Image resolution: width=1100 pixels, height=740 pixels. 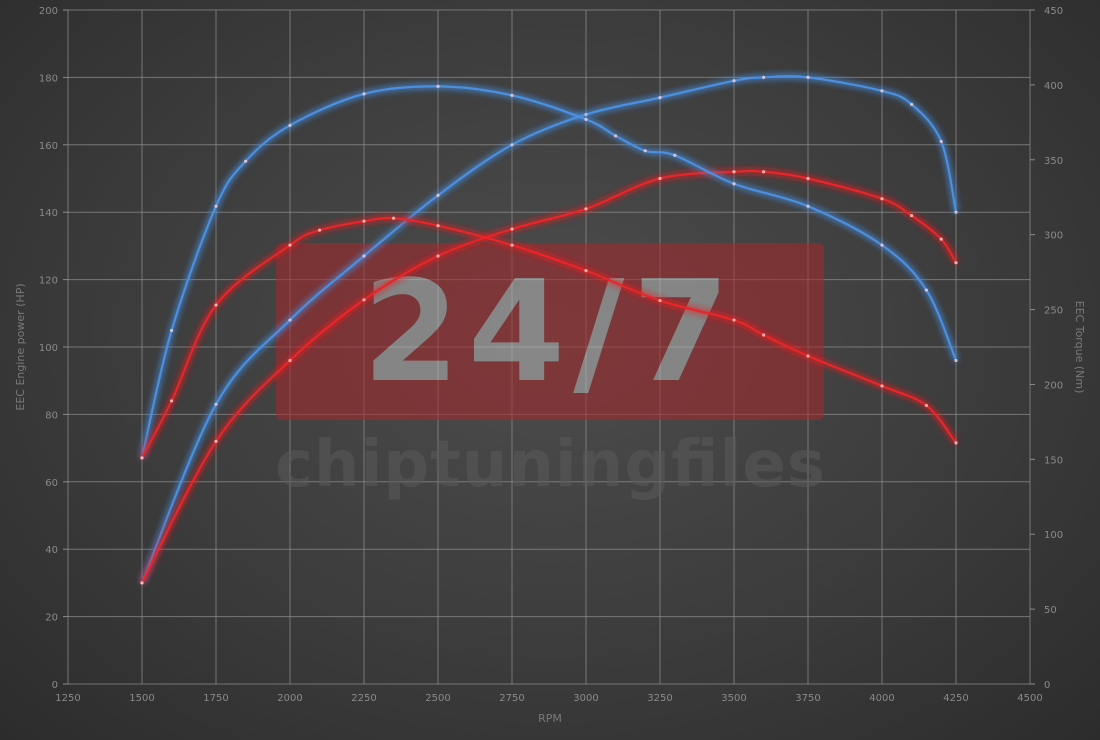 I want to click on y-tick-label: 20, so click(x=51, y=618).